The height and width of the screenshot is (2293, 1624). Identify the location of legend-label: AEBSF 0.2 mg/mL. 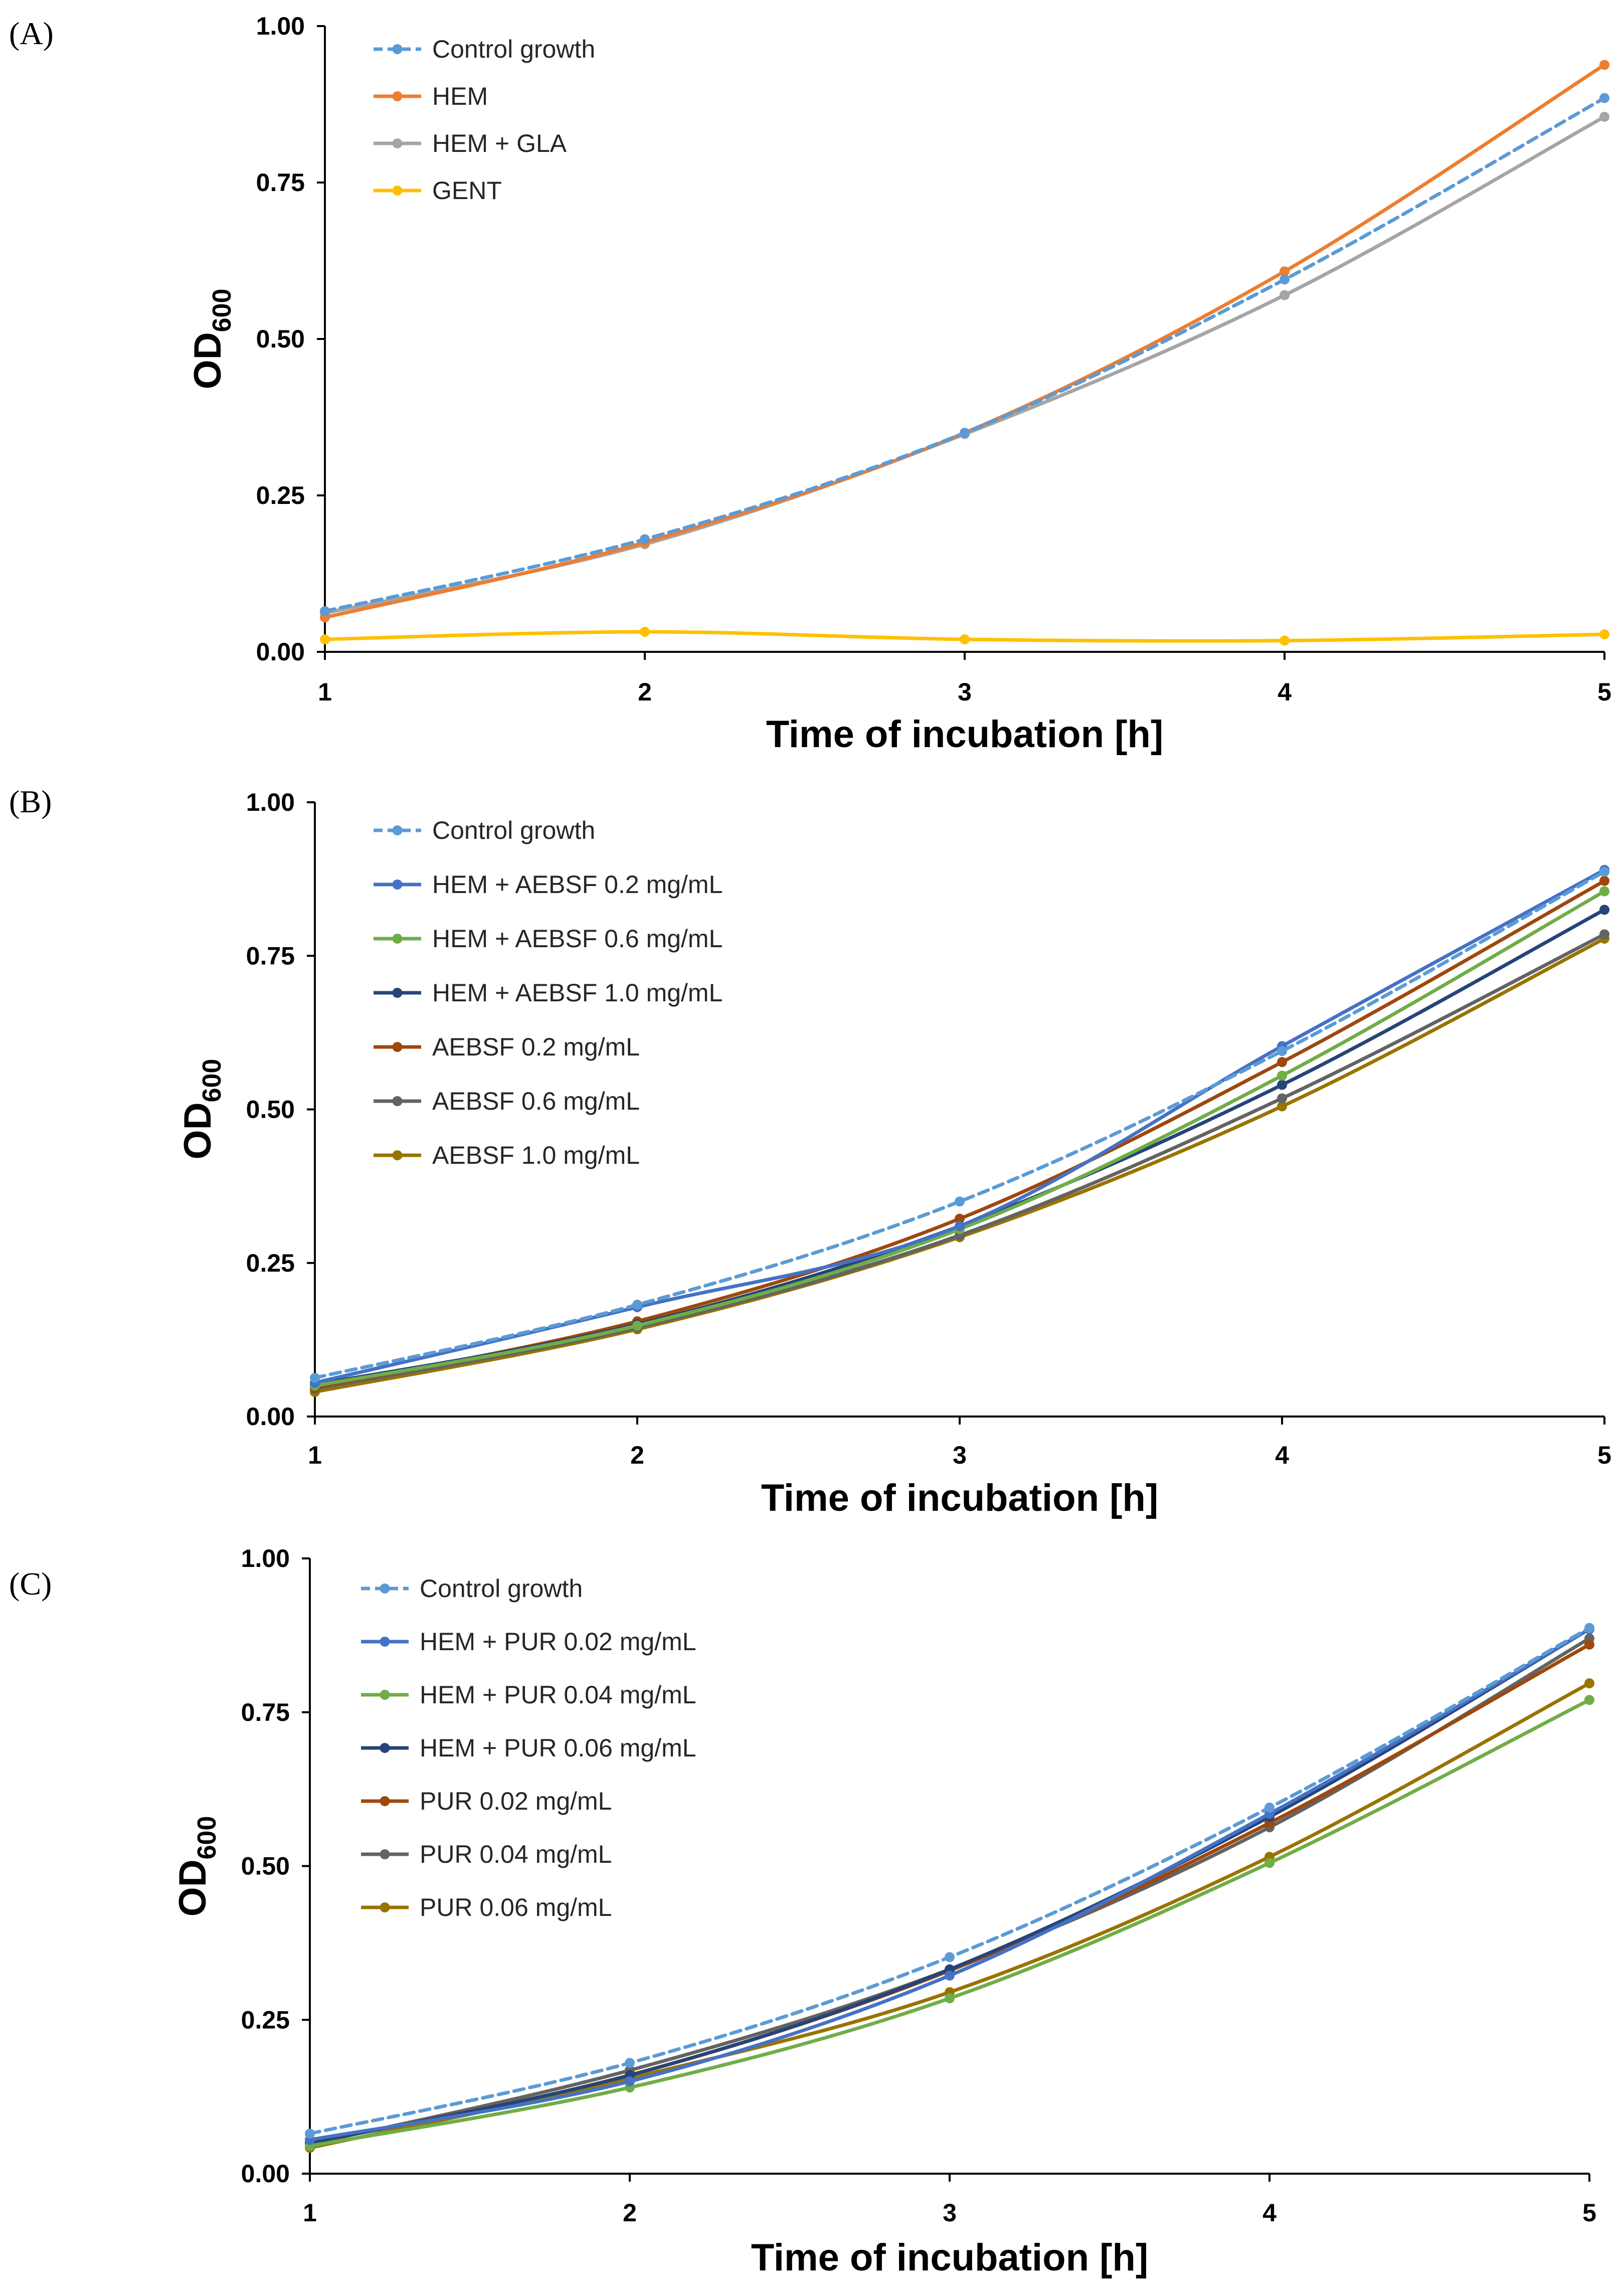
(536, 1047).